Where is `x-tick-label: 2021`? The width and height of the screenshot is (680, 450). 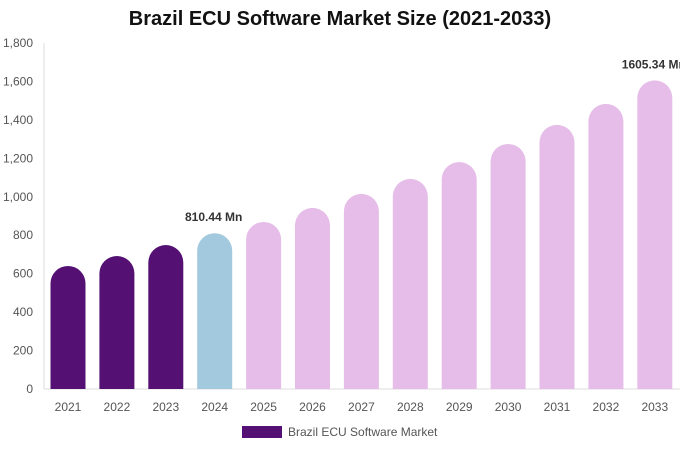
x-tick-label: 2021 is located at coordinates (68, 407).